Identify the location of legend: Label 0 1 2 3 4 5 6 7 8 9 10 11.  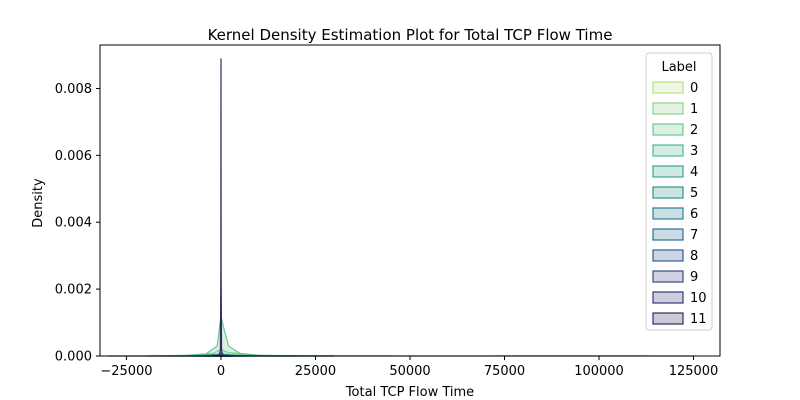
(679, 191).